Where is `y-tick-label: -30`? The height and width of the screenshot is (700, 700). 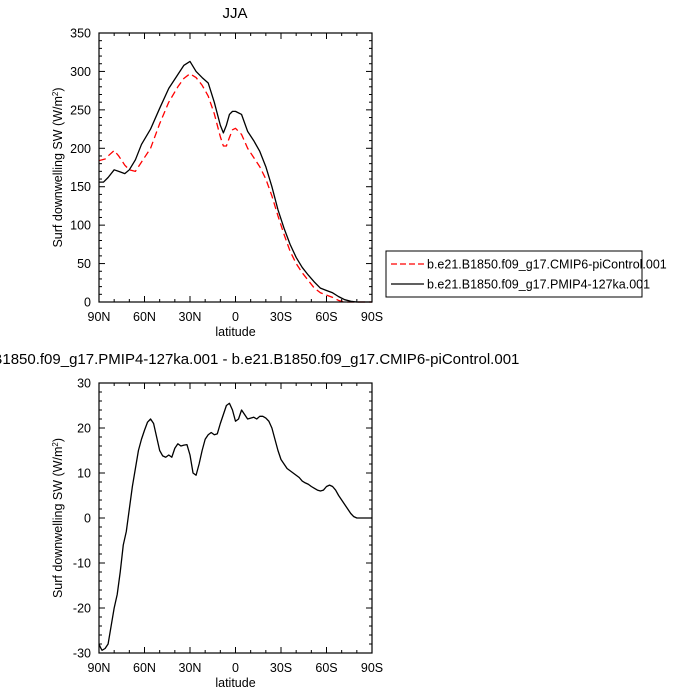 y-tick-label: -30 is located at coordinates (82, 654).